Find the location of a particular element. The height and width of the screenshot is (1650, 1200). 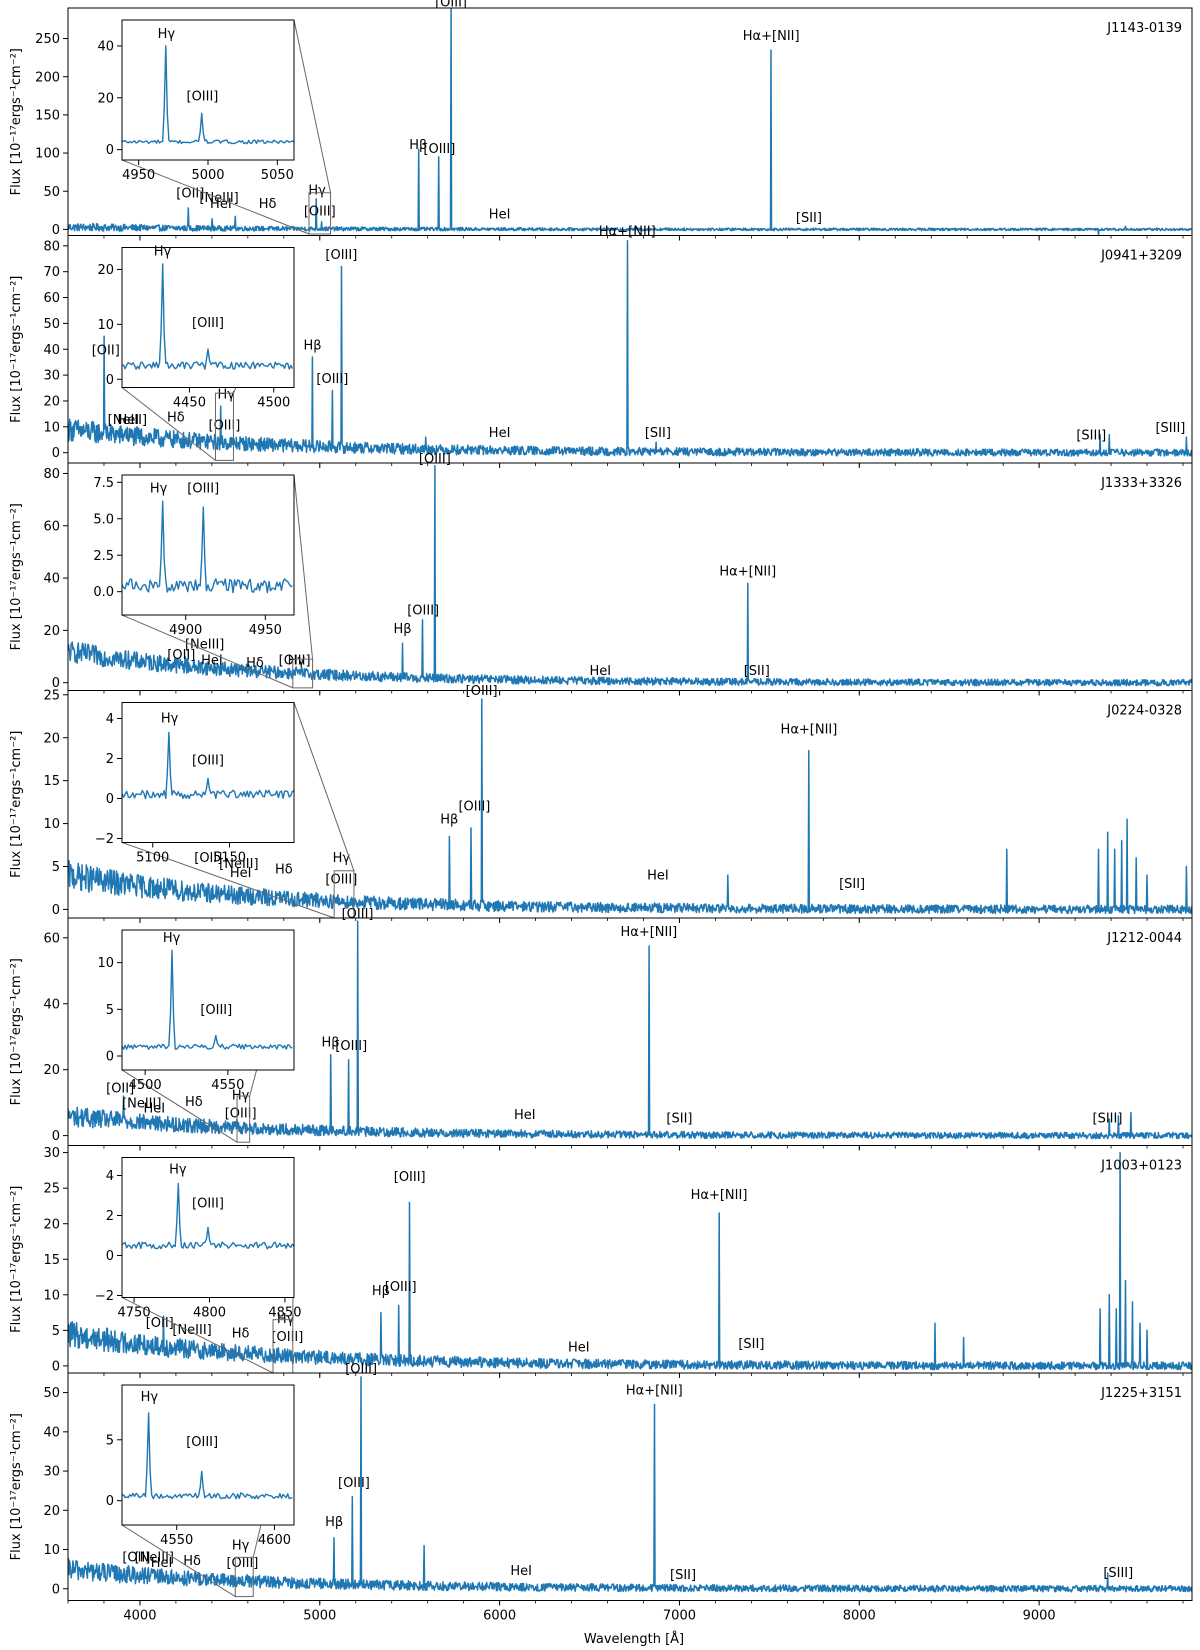

y-tick-label-inset: 40 is located at coordinates (105, 46).